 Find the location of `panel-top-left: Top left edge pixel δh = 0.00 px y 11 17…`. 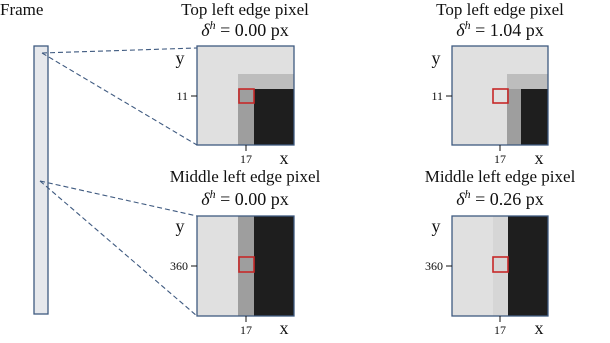

panel-top-left: Top left edge pixel δh = 0.00 px y 11 17… is located at coordinates (243, 84).